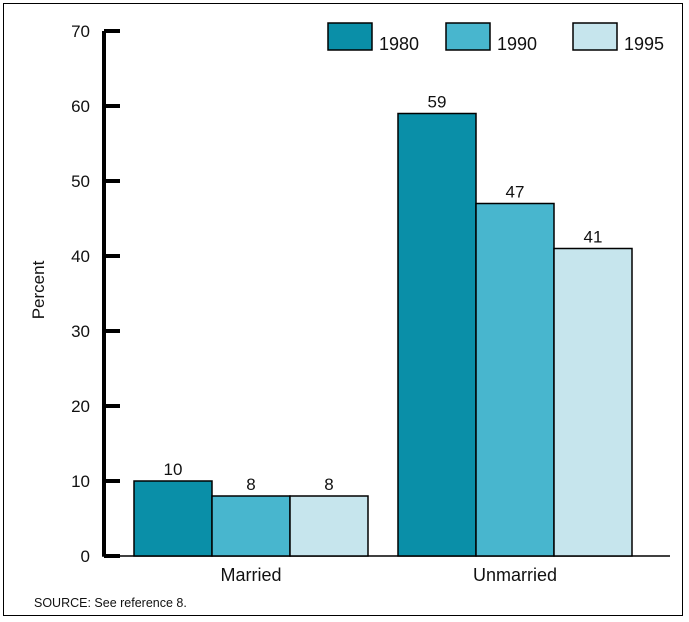 The height and width of the screenshot is (622, 689). What do you see at coordinates (644, 44) in the screenshot?
I see `legend-label: 1995` at bounding box center [644, 44].